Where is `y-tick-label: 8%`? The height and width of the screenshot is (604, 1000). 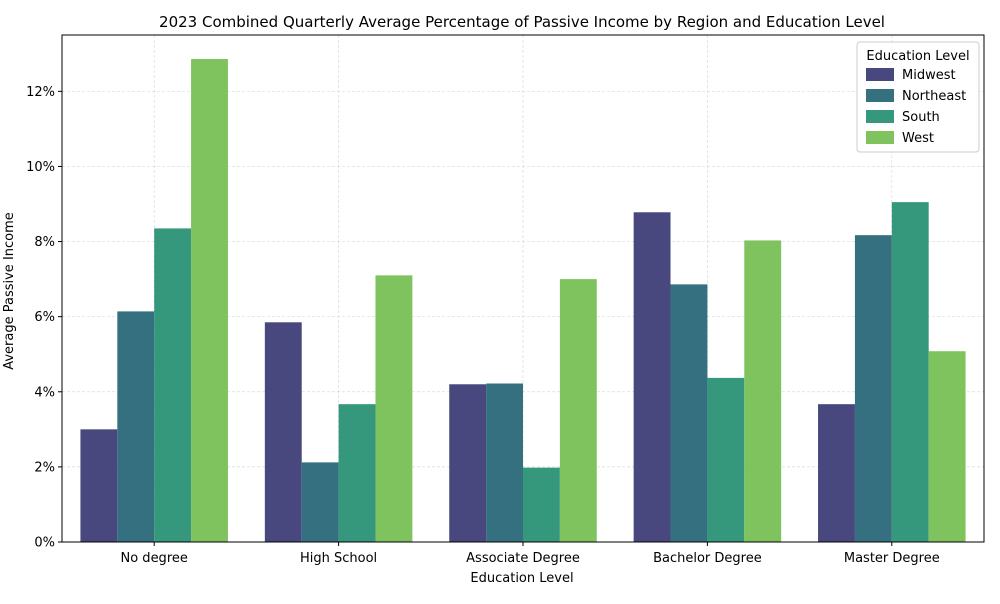 y-tick-label: 8% is located at coordinates (44, 242).